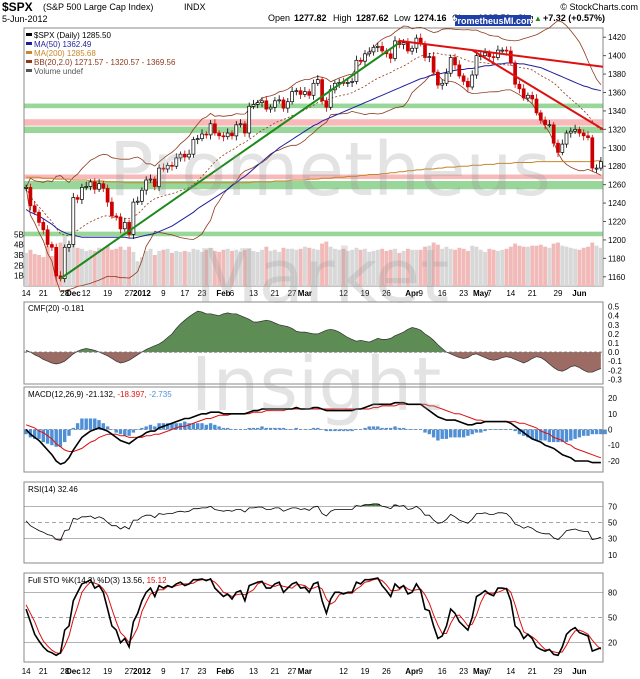  I want to click on top-x-label: Feb, so click(223, 293).